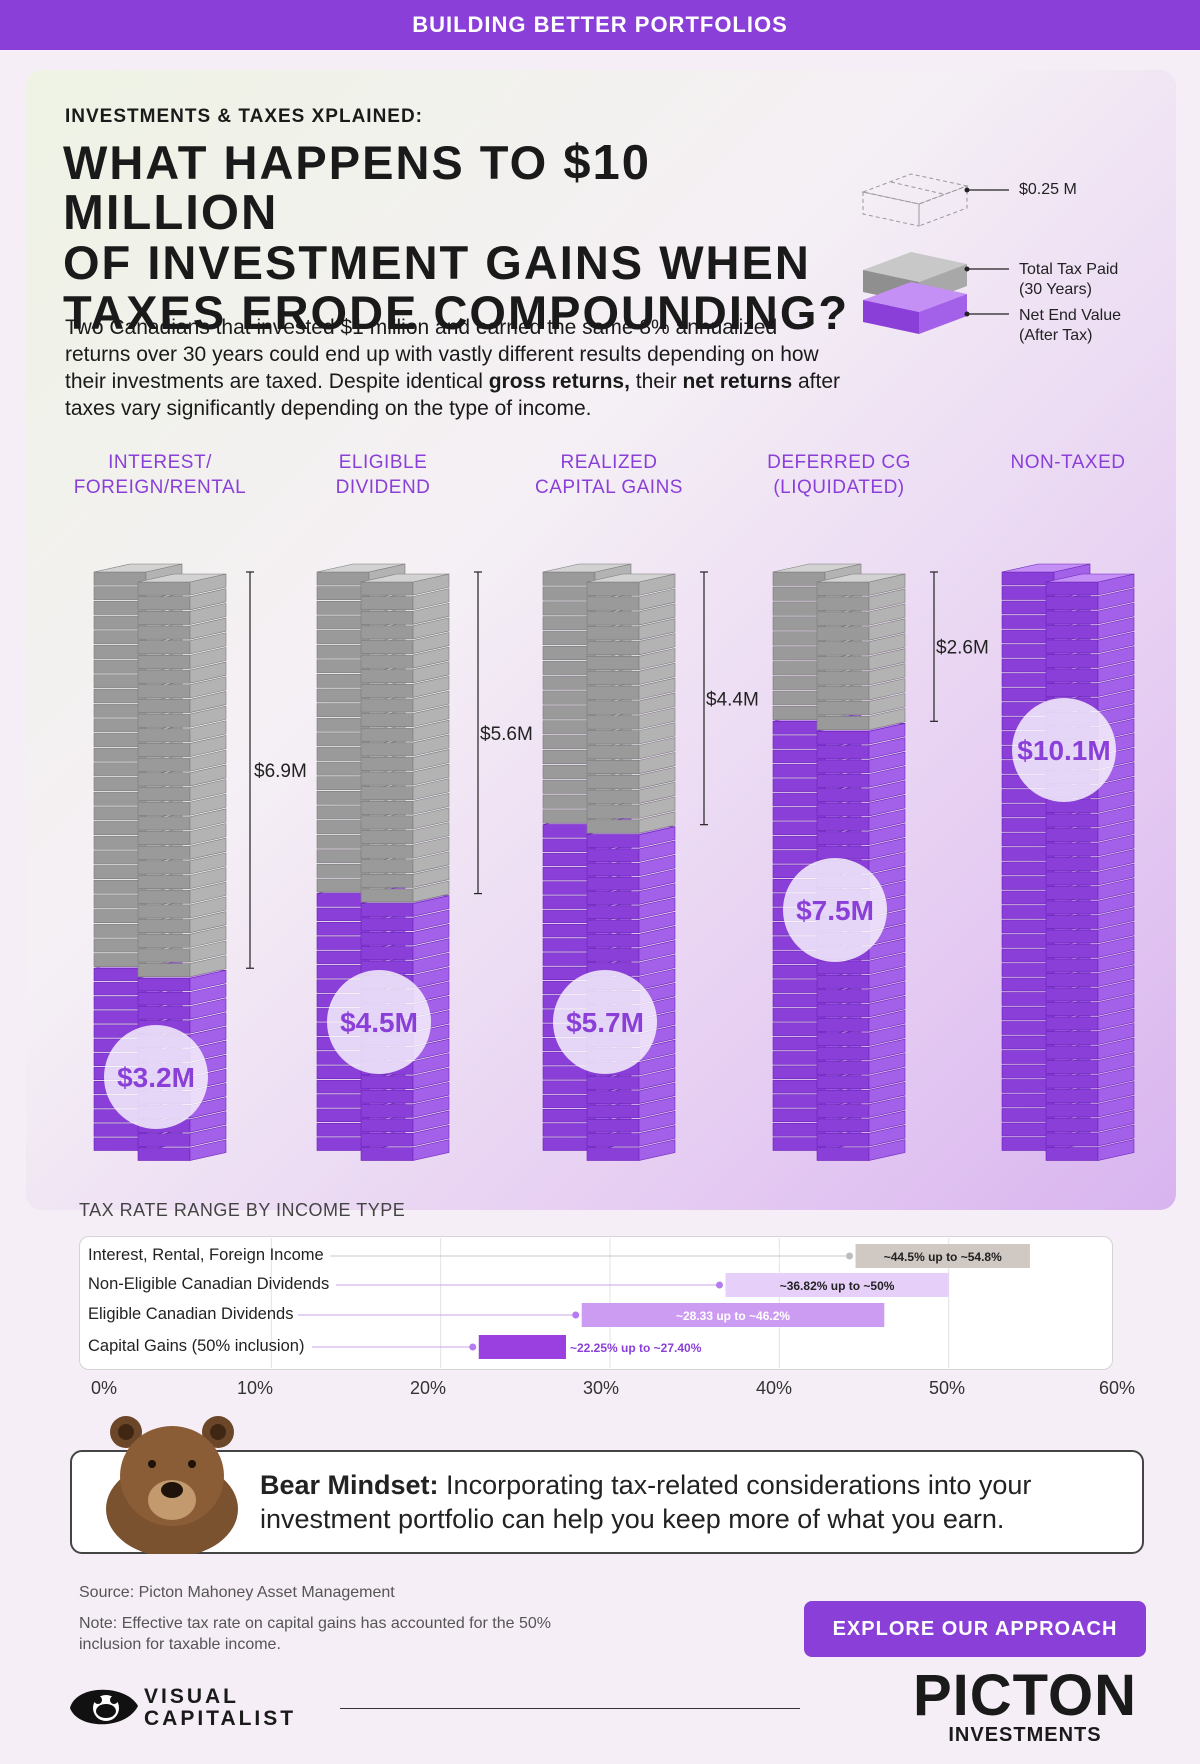  What do you see at coordinates (719, 1285) in the screenshot?
I see `tax-leader-dot` at bounding box center [719, 1285].